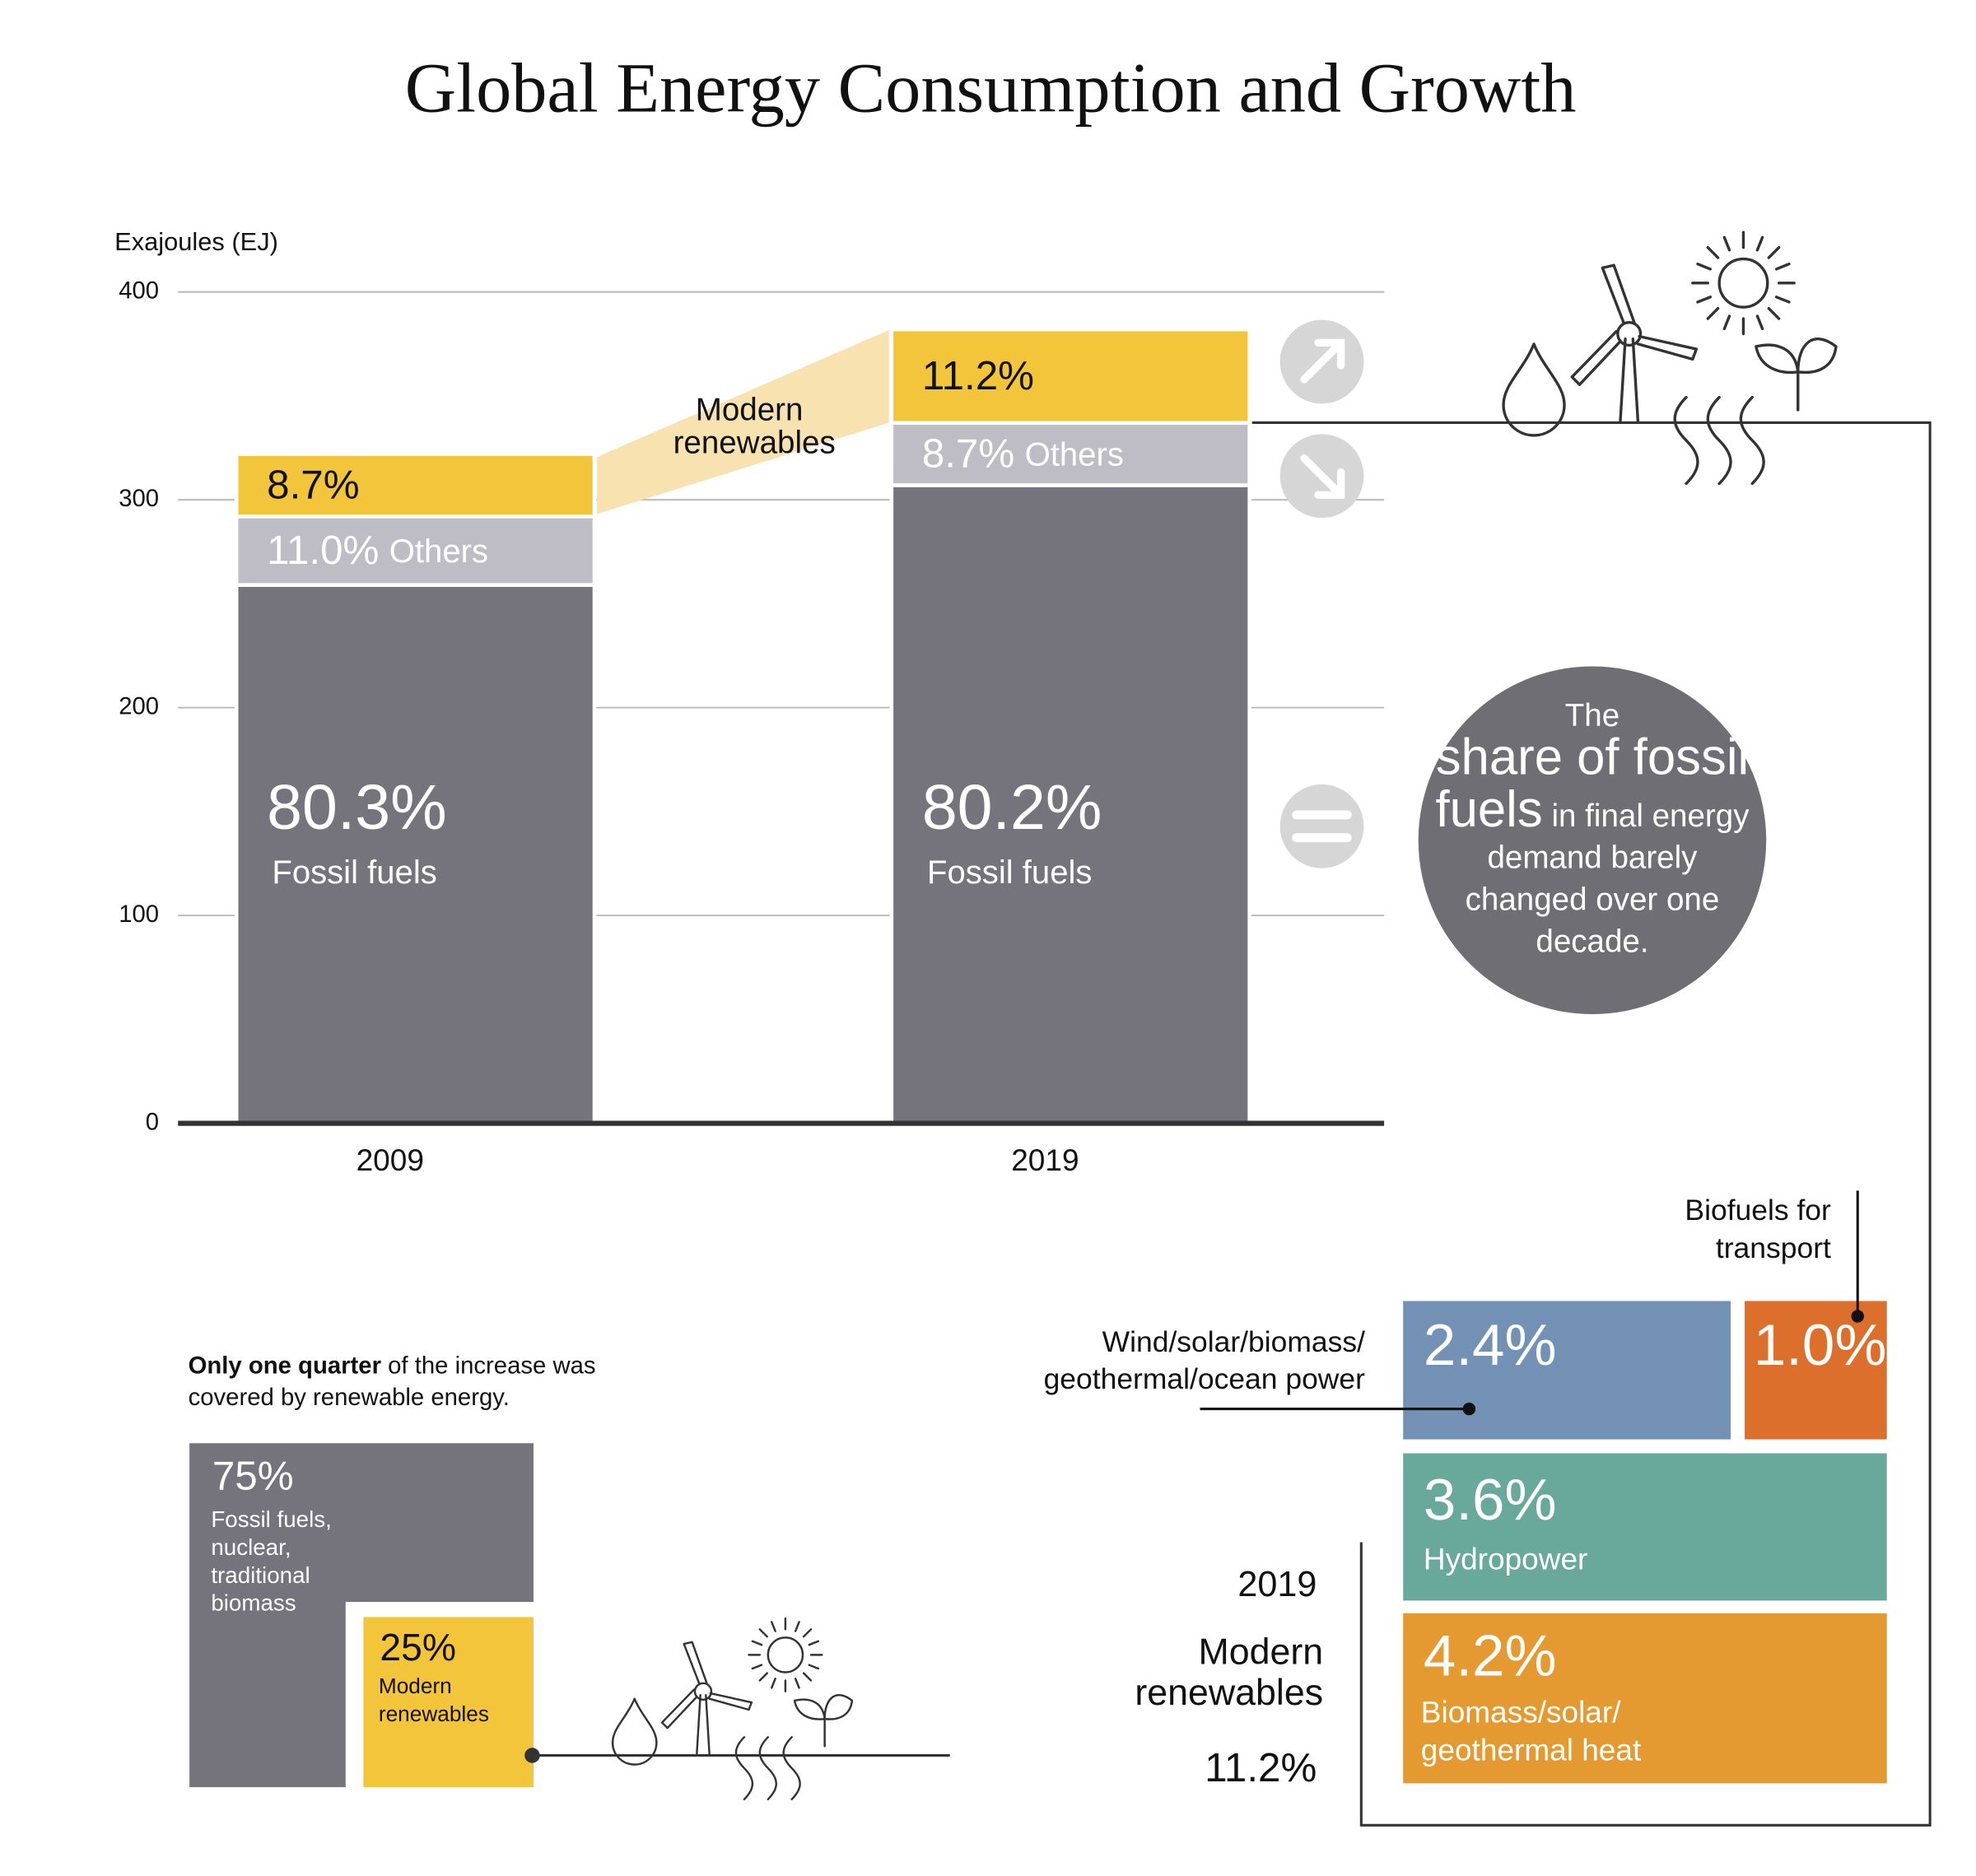 Image resolution: width=1976 pixels, height=1876 pixels. I want to click on y-axis-label: Exajoules (EJ), so click(196, 241).